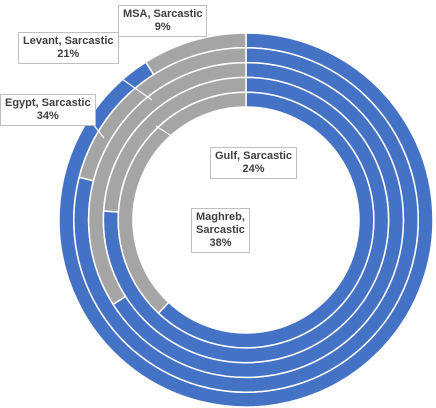 This screenshot has height=408, width=436. I want to click on data-label-maghreb: Maghreb, Sarcastic 38%, so click(220, 230).